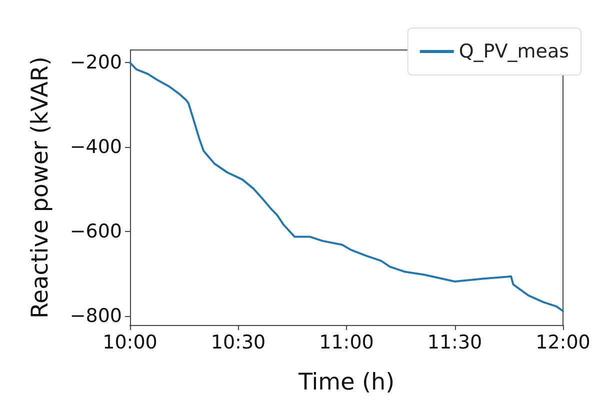 This screenshot has height=401, width=603. What do you see at coordinates (514, 51) in the screenshot?
I see `legend-label: Q_PV_meas` at bounding box center [514, 51].